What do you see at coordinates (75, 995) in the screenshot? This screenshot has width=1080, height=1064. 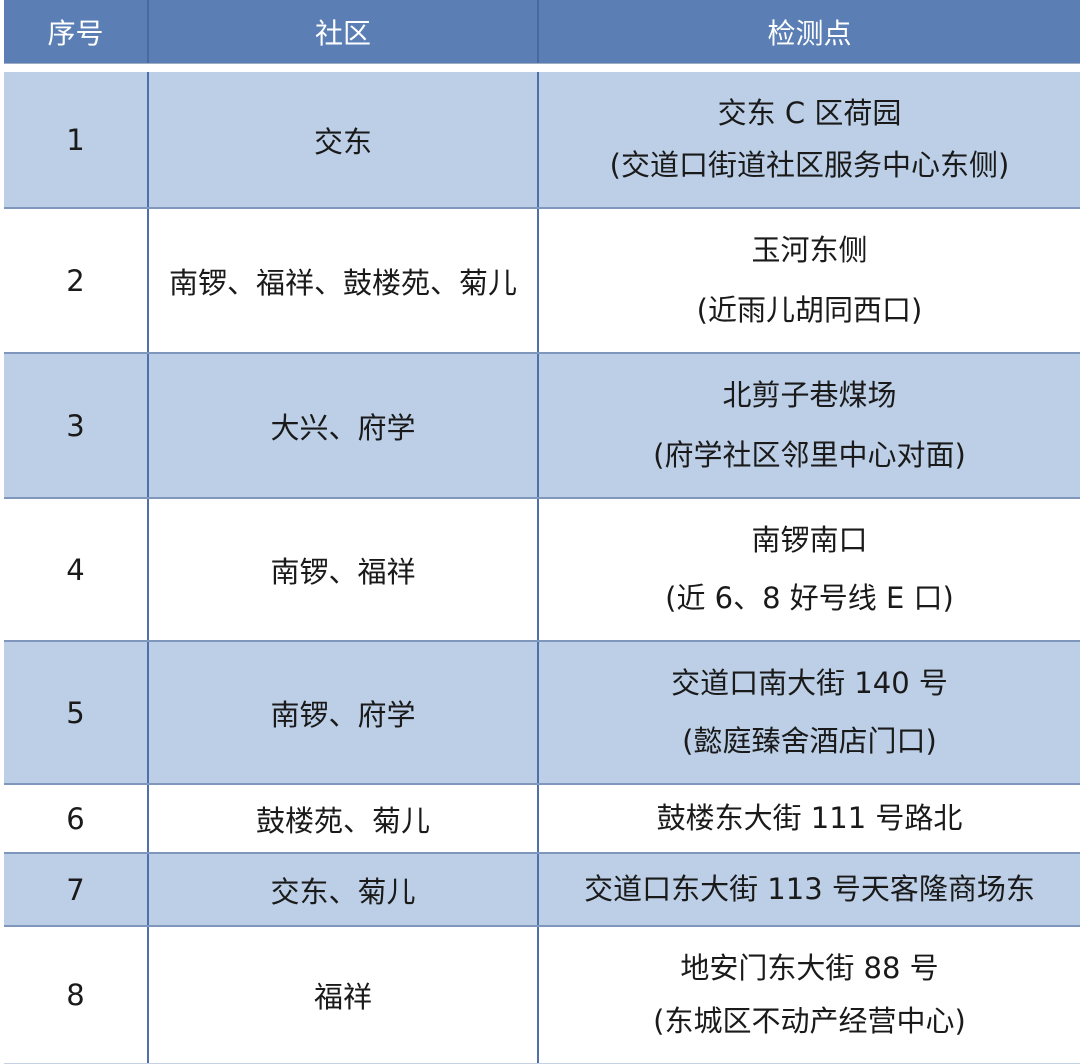 I see `row-number-cell: 8` at bounding box center [75, 995].